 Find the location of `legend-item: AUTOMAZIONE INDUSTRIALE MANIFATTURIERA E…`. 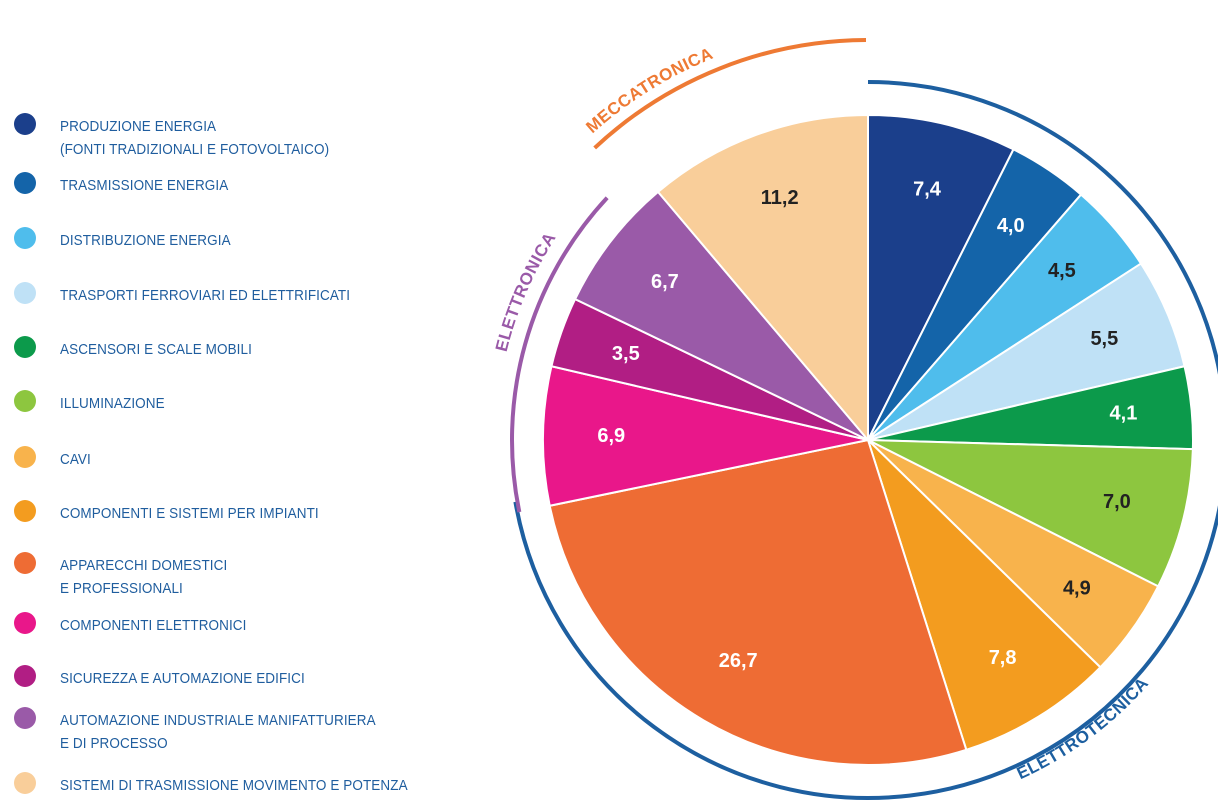

legend-item: AUTOMAZIONE INDUSTRIALE MANIFATTURIERA E… is located at coordinates (212, 731).